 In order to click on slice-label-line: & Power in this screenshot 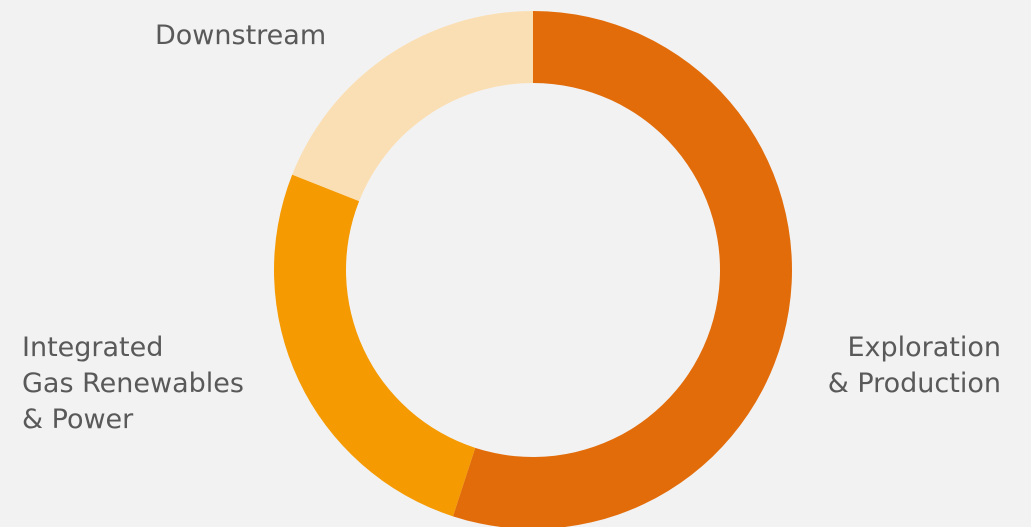, I will do `click(78, 419)`.